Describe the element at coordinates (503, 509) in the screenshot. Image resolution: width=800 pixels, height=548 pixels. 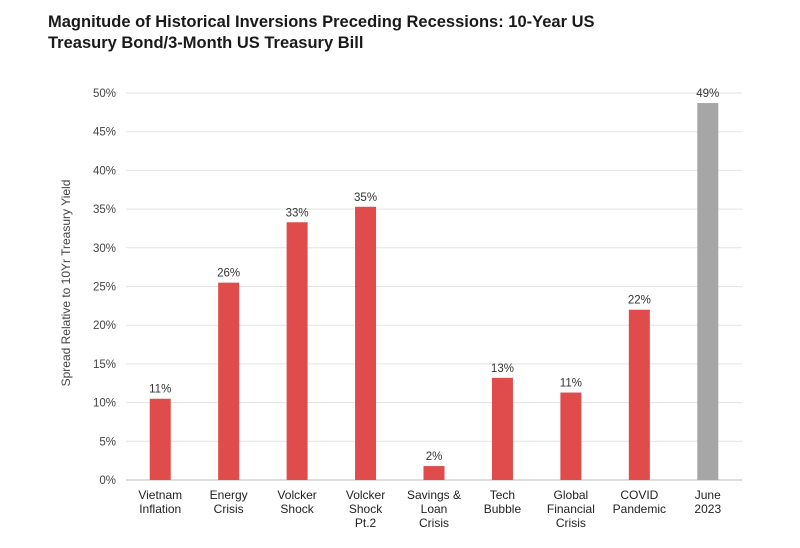
I see `x-category-label: Bubble` at that location.